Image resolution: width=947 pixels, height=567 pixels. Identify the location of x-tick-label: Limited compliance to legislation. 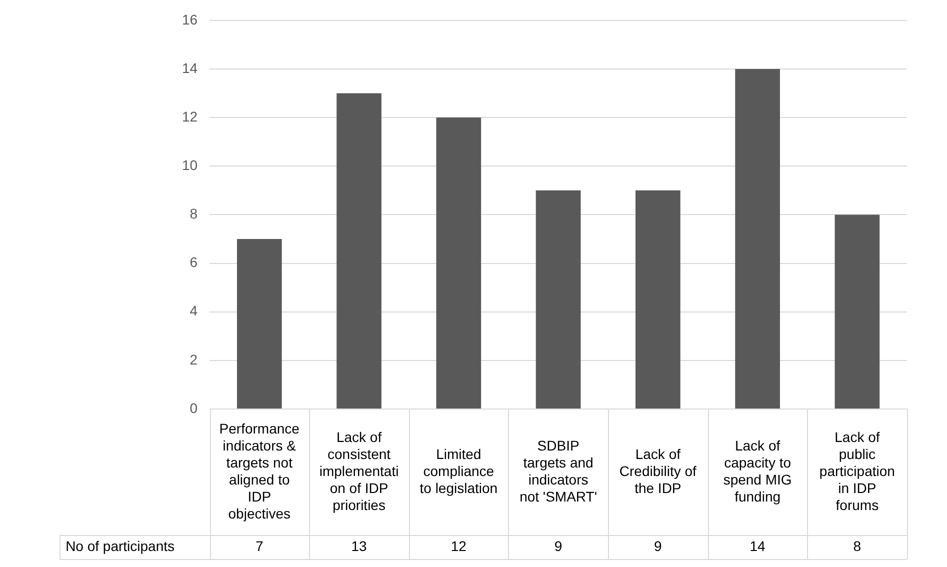
(459, 471).